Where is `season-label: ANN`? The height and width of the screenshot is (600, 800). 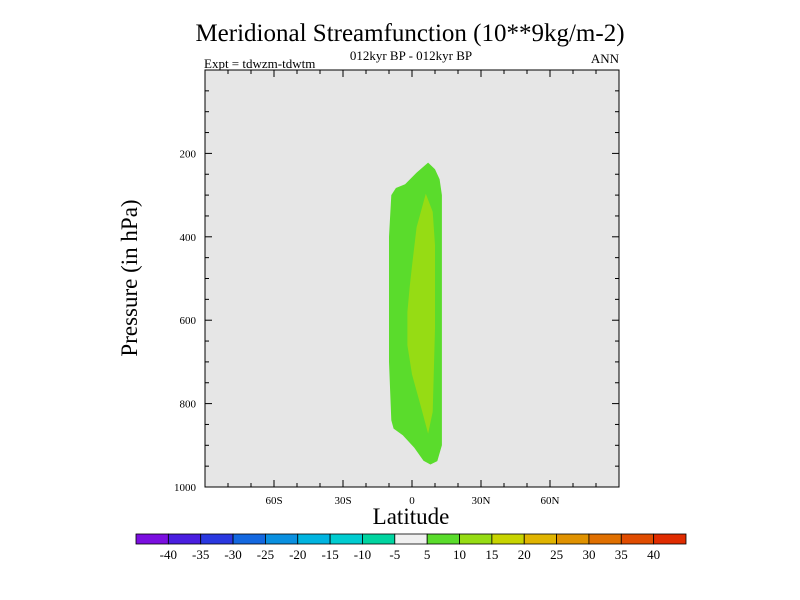
season-label: ANN is located at coordinates (605, 58).